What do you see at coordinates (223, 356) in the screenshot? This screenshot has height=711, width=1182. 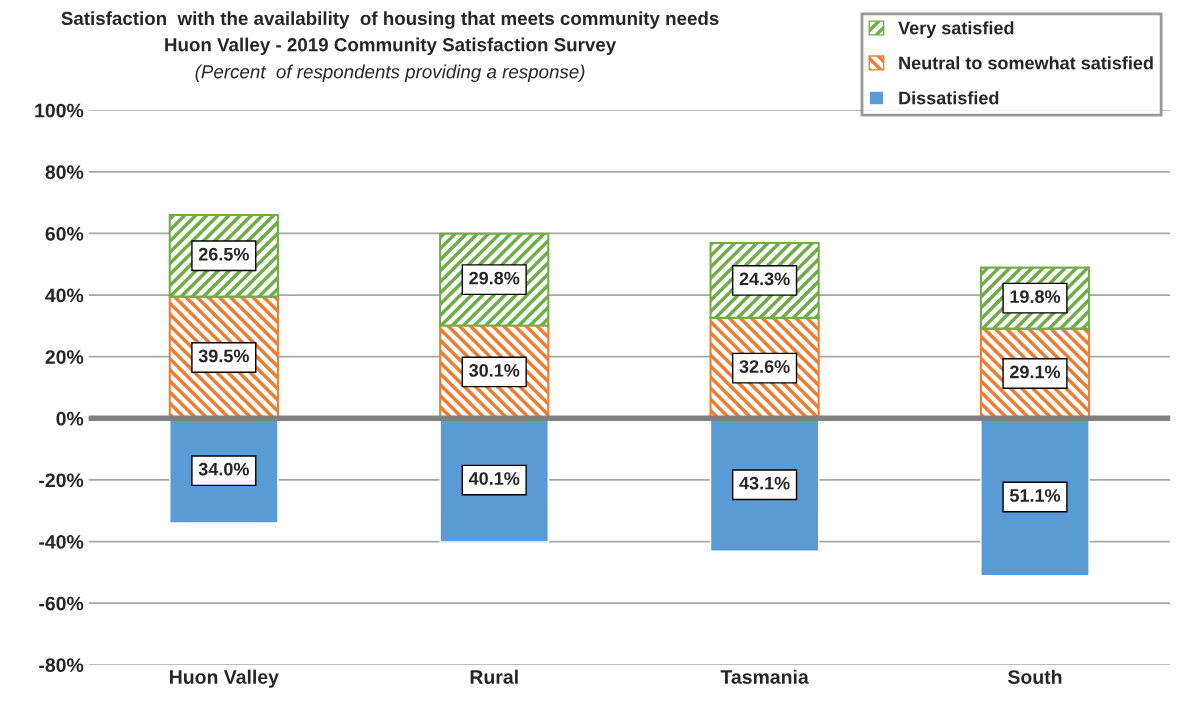 I see `data-label: 39.5%` at bounding box center [223, 356].